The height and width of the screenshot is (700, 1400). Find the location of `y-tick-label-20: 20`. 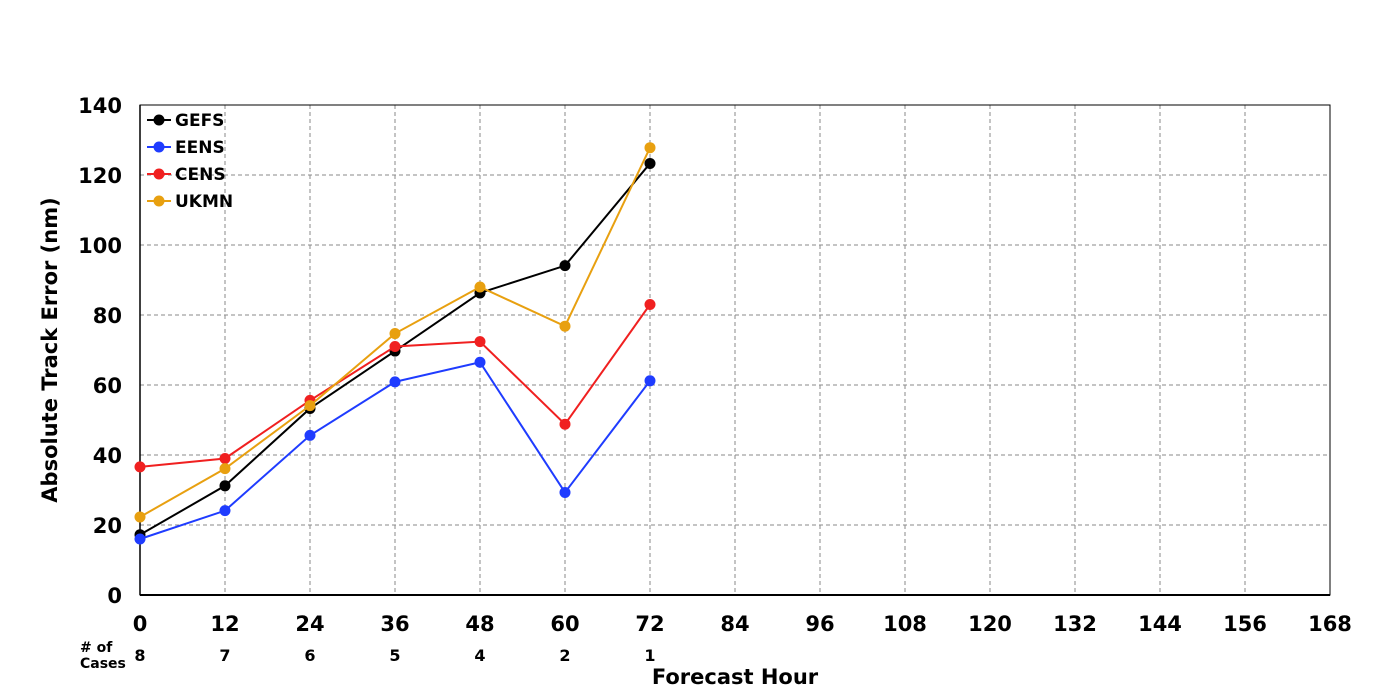

y-tick-label-20: 20 is located at coordinates (107, 526).